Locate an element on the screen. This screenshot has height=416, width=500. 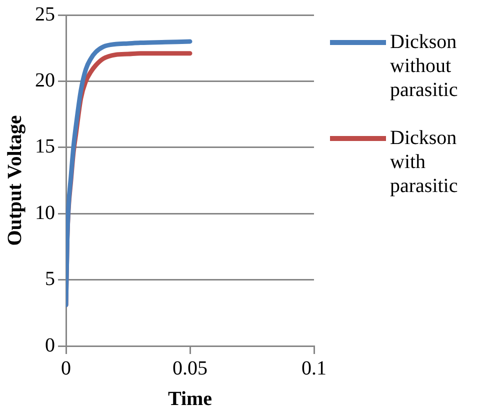
y-tick-label: 15 is located at coordinates (45, 147).